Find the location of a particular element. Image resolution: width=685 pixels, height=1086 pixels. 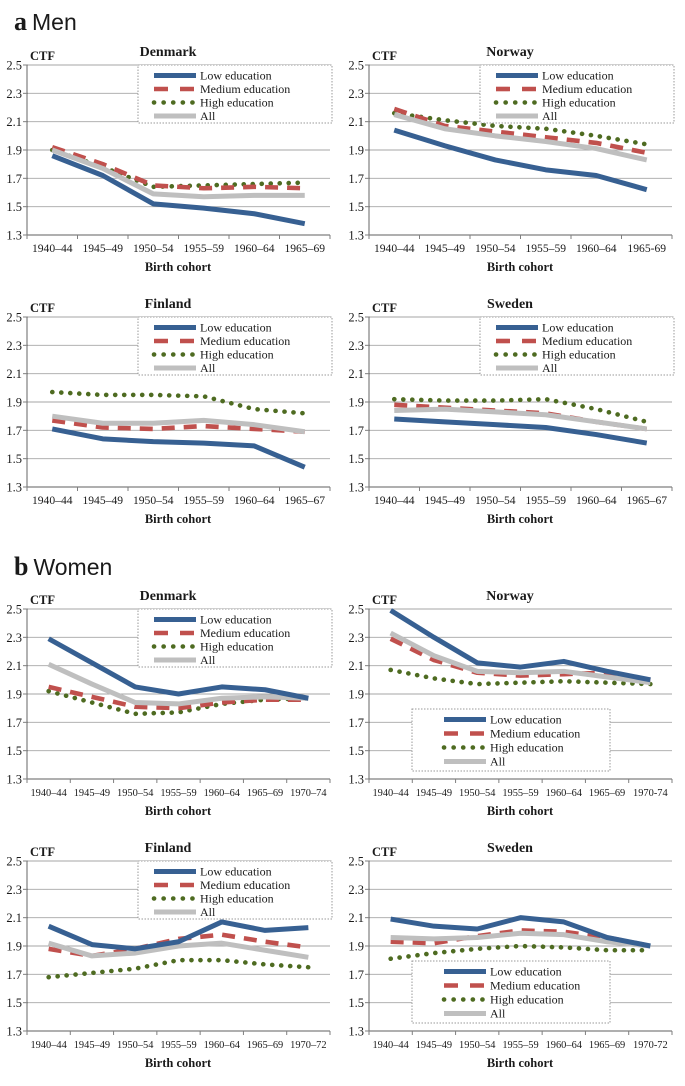

x-tick-label: 1970-74 is located at coordinates (650, 793).